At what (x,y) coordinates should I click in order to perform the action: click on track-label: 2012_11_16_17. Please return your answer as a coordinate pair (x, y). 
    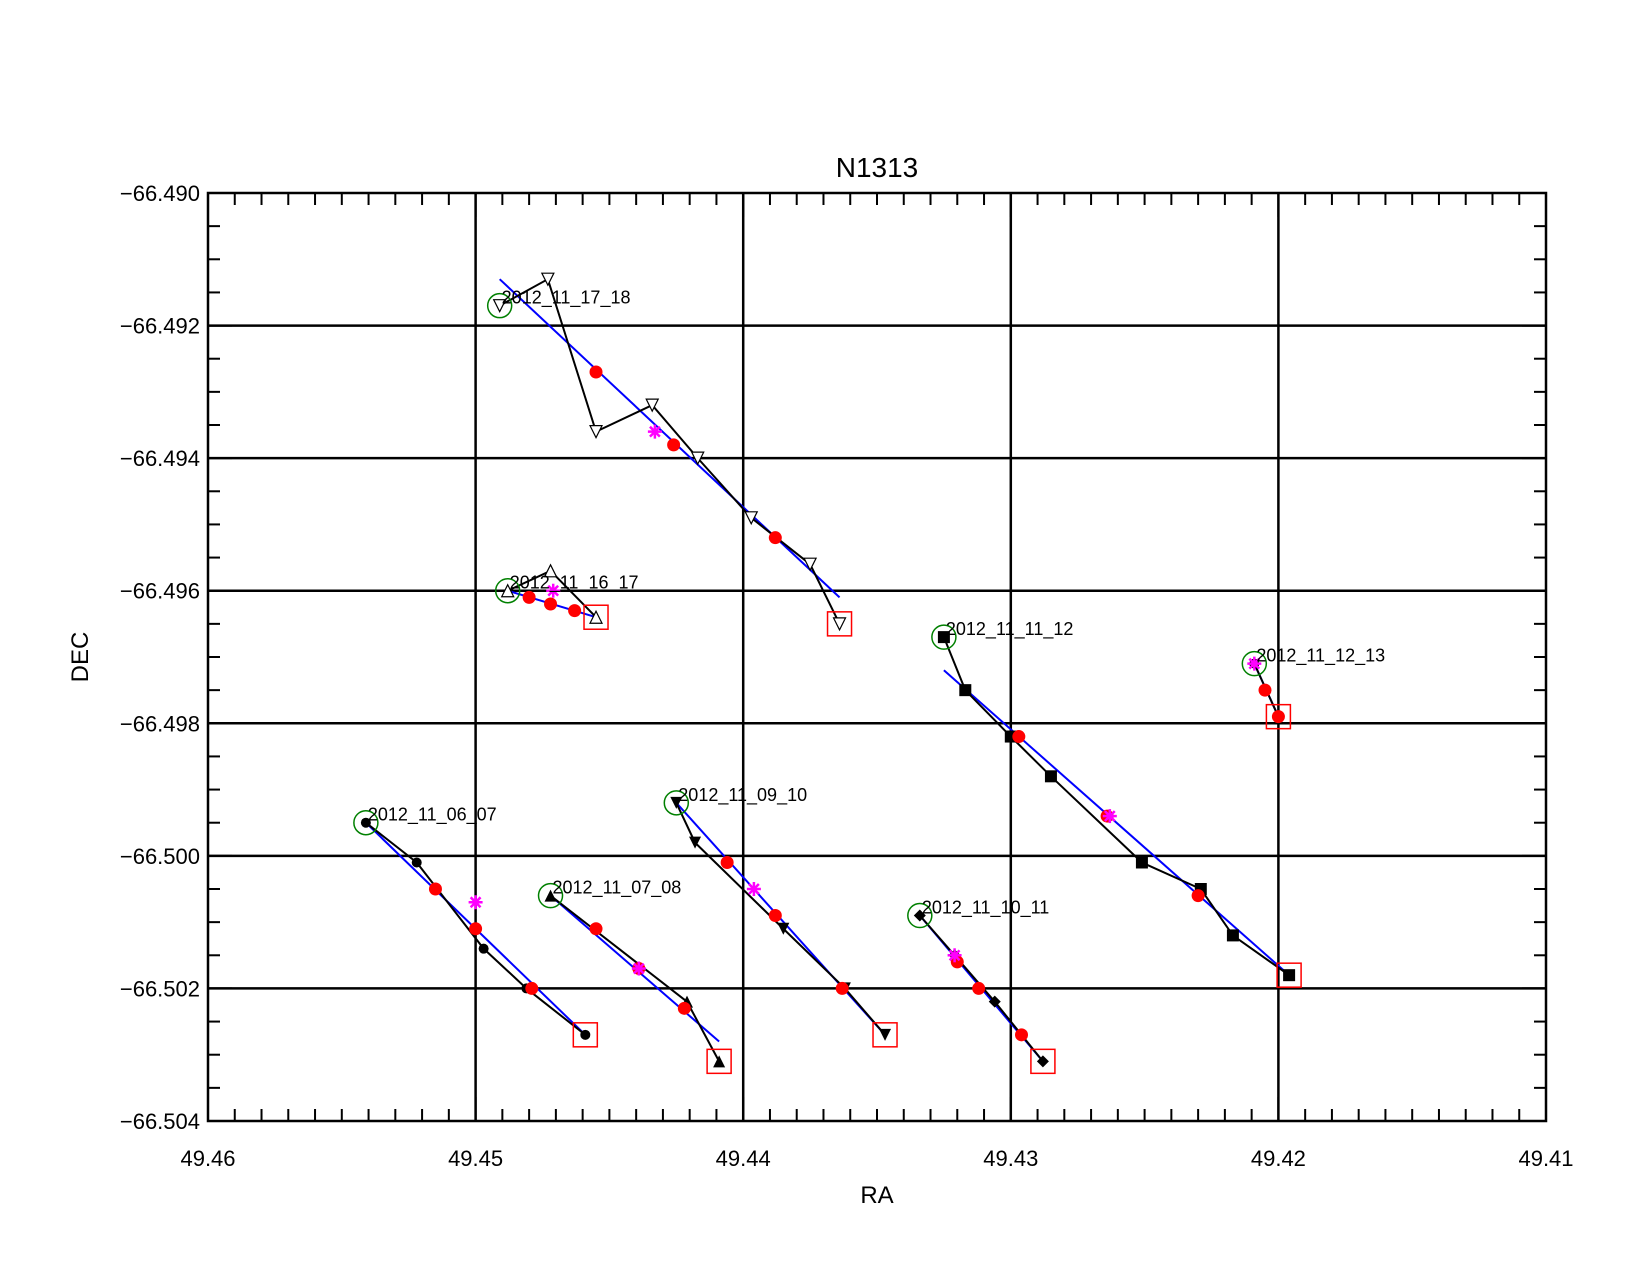
    Looking at the image, I should click on (574, 583).